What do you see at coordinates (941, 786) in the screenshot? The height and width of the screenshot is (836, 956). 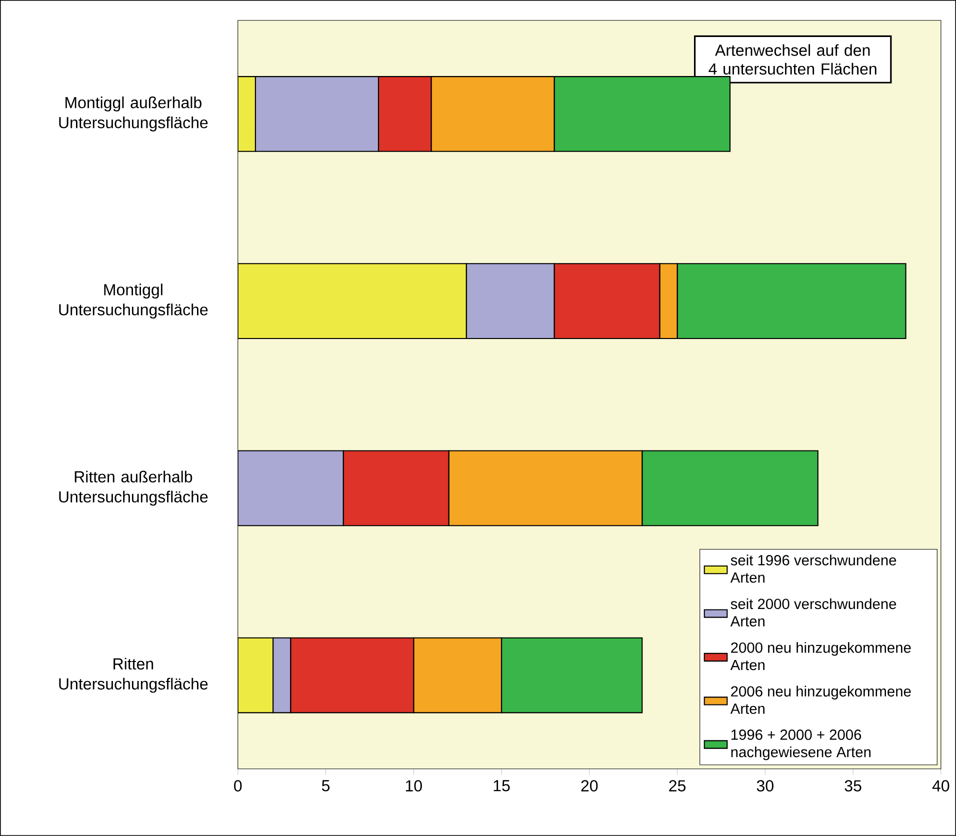 I see `x-tick-label: 40` at bounding box center [941, 786].